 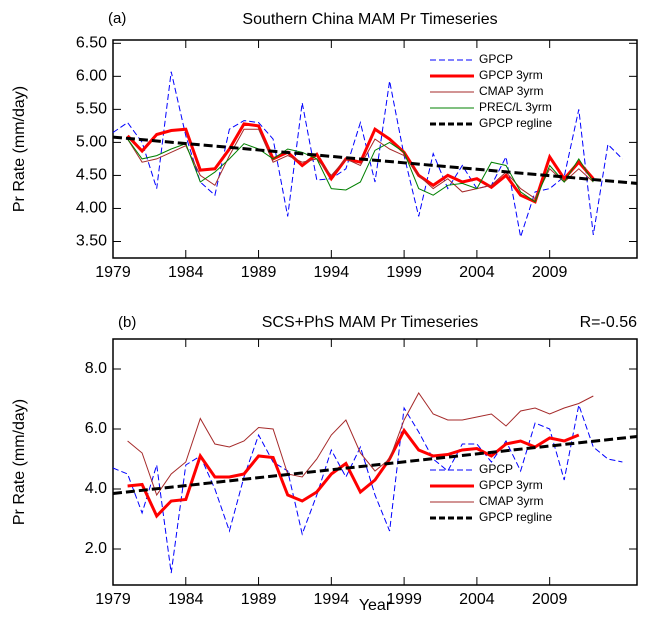 I want to click on y-tick-label: 6.00, so click(x=91, y=76).